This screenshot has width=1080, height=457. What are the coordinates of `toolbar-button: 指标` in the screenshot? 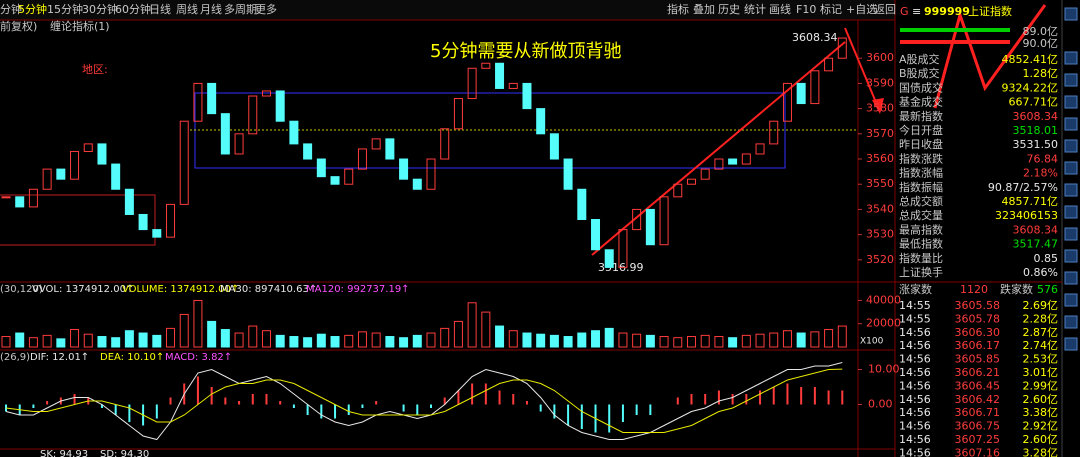 It's located at (678, 9).